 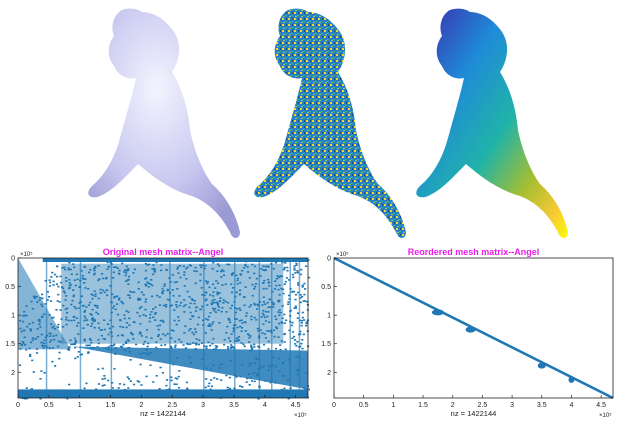 What do you see at coordinates (175, 260) in the screenshot?
I see `nz-row-band` at bounding box center [175, 260].